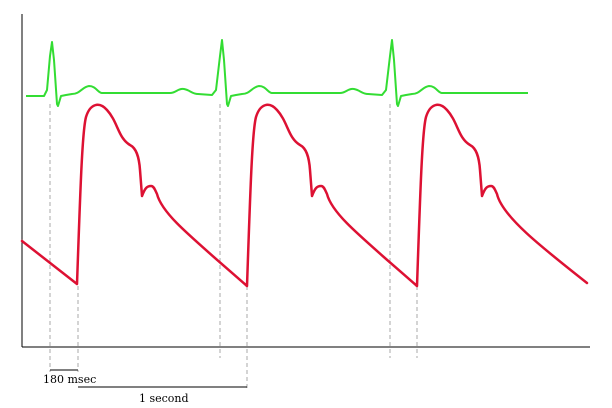  I want to click on interval-180-label: 180 msec, so click(69, 379).